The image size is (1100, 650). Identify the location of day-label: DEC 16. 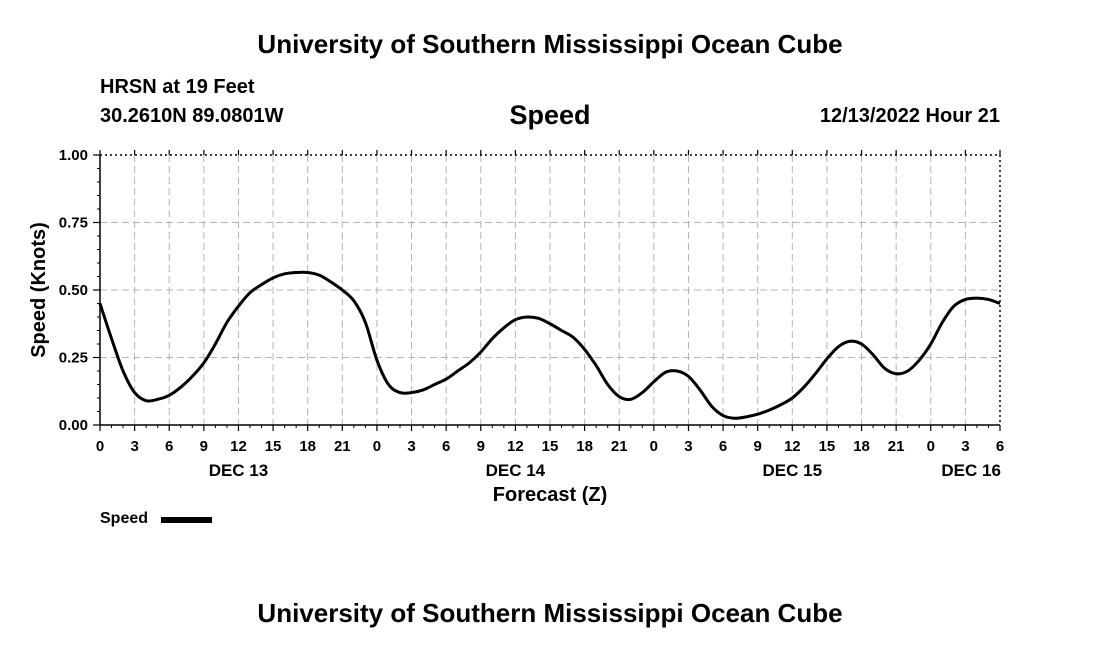
(971, 470).